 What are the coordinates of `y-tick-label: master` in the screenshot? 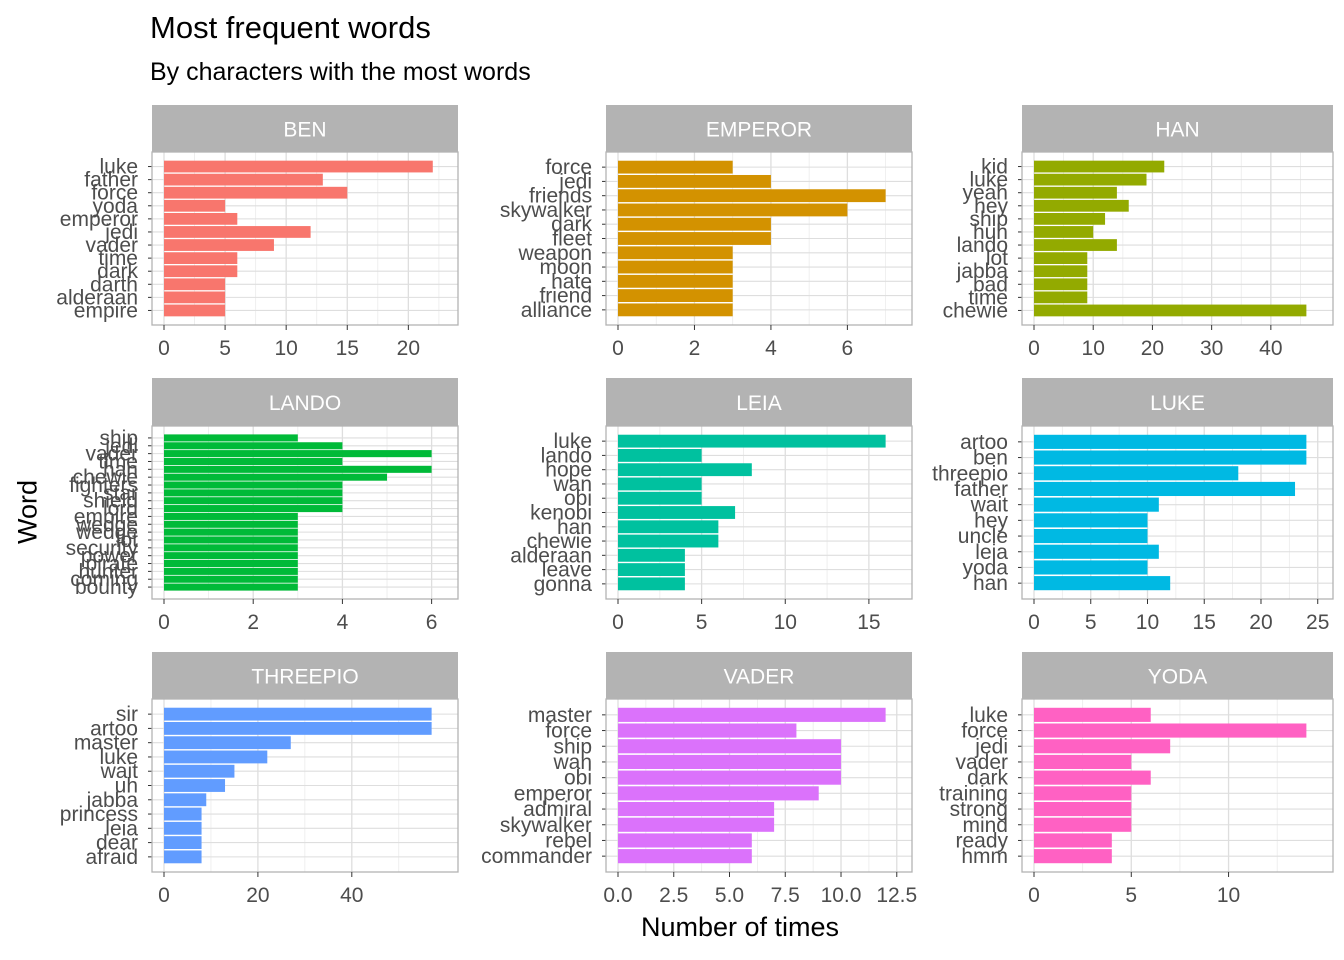 It's located at (560, 715).